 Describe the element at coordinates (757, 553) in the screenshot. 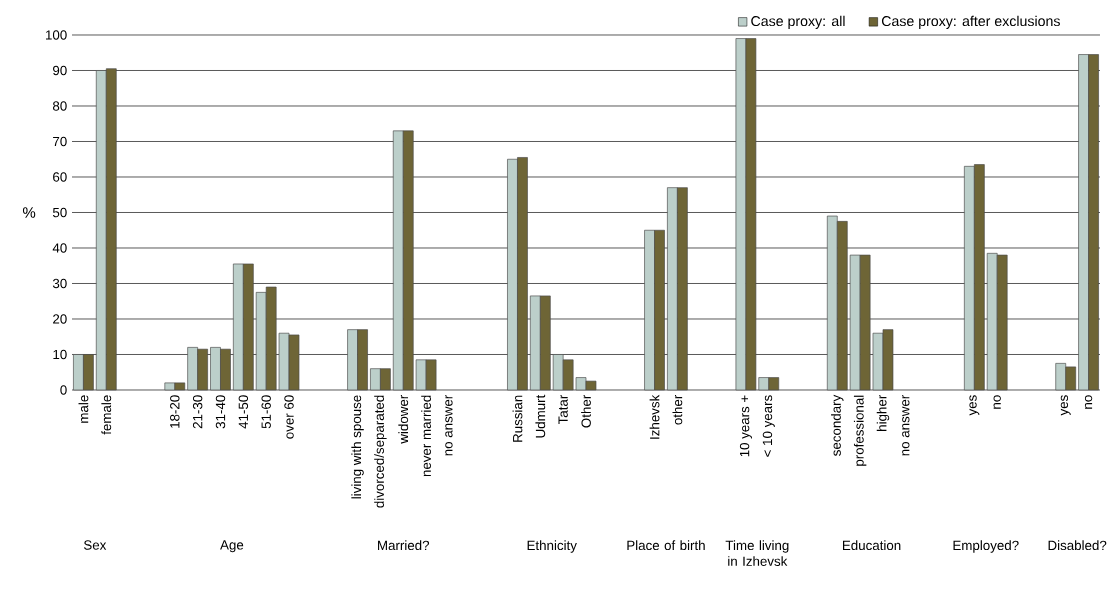

I see `text: Time living in Izhevsk` at that location.